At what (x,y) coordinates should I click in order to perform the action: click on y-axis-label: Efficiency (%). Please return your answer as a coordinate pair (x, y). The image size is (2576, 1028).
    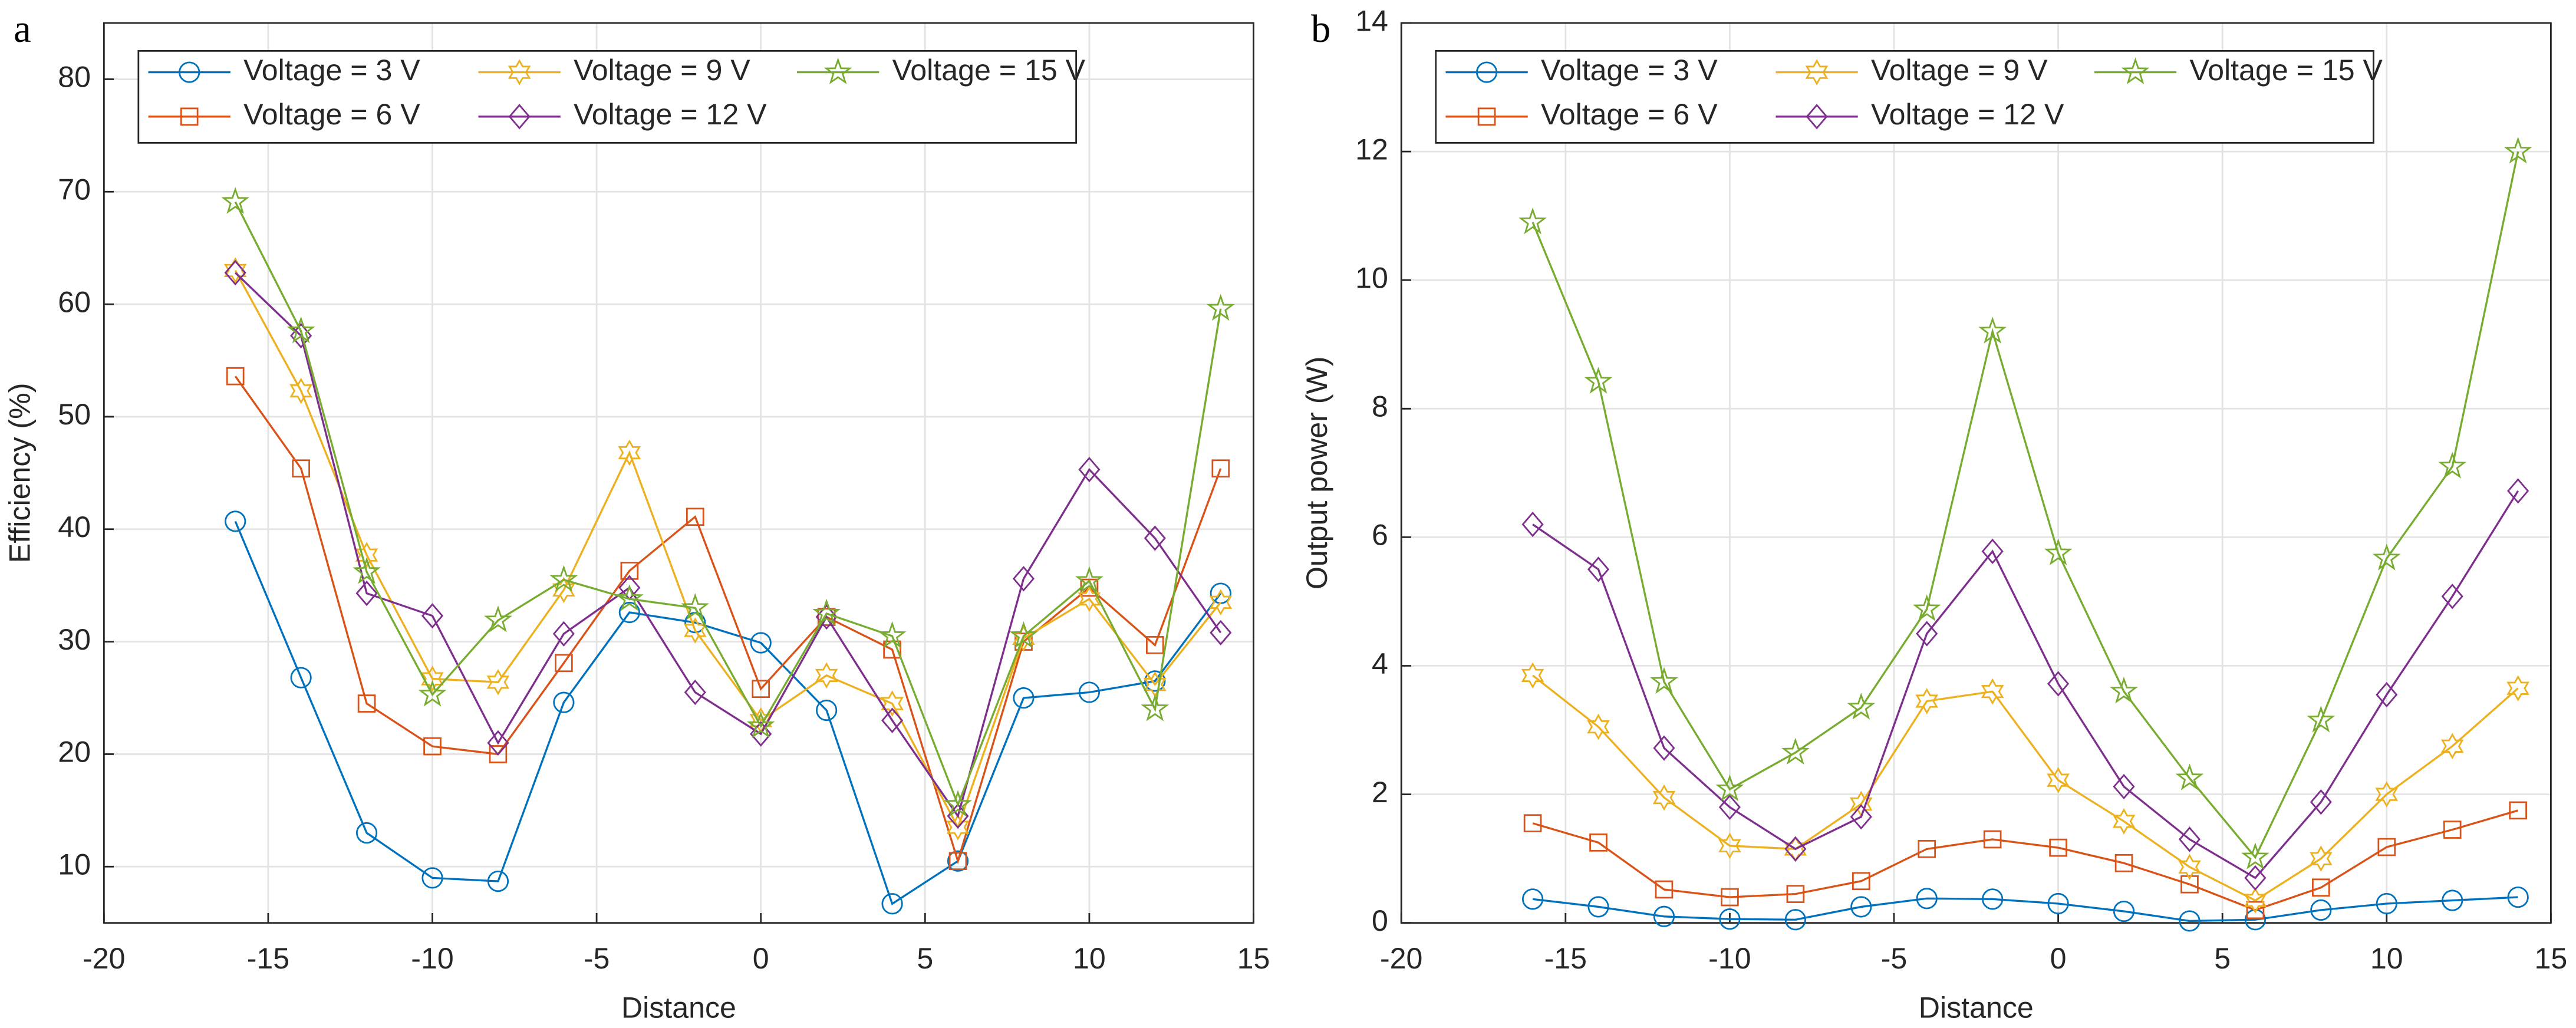
    Looking at the image, I should click on (19, 473).